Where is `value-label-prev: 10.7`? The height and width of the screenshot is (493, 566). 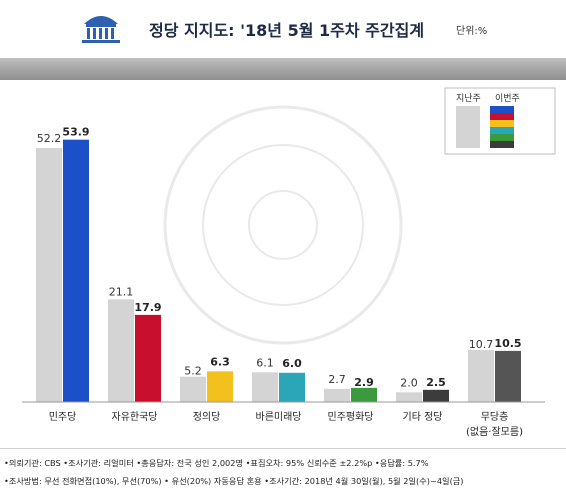 value-label-prev: 10.7 is located at coordinates (481, 344).